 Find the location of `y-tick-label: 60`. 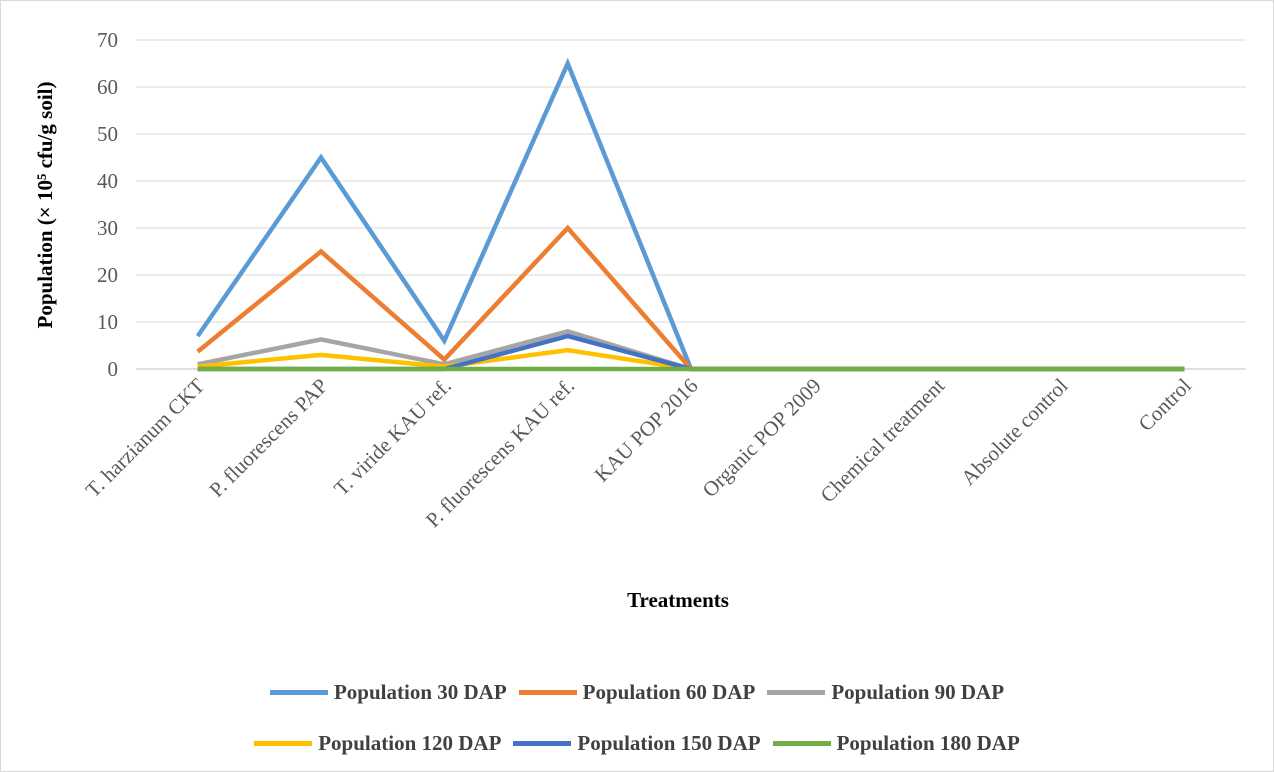

y-tick-label: 60 is located at coordinates (107, 87).